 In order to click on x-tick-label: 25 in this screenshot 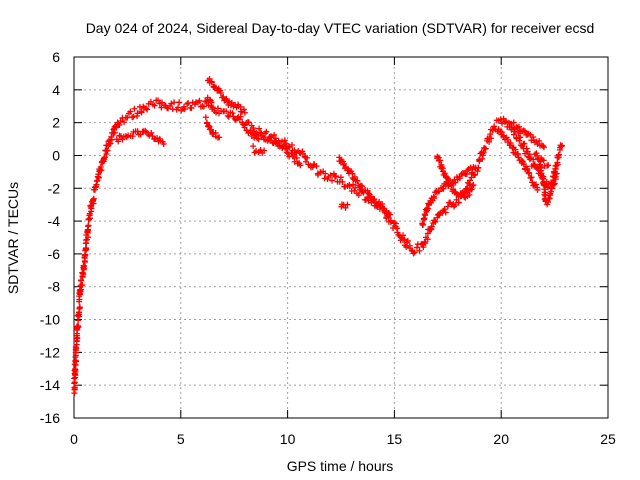, I will do `click(608, 439)`.